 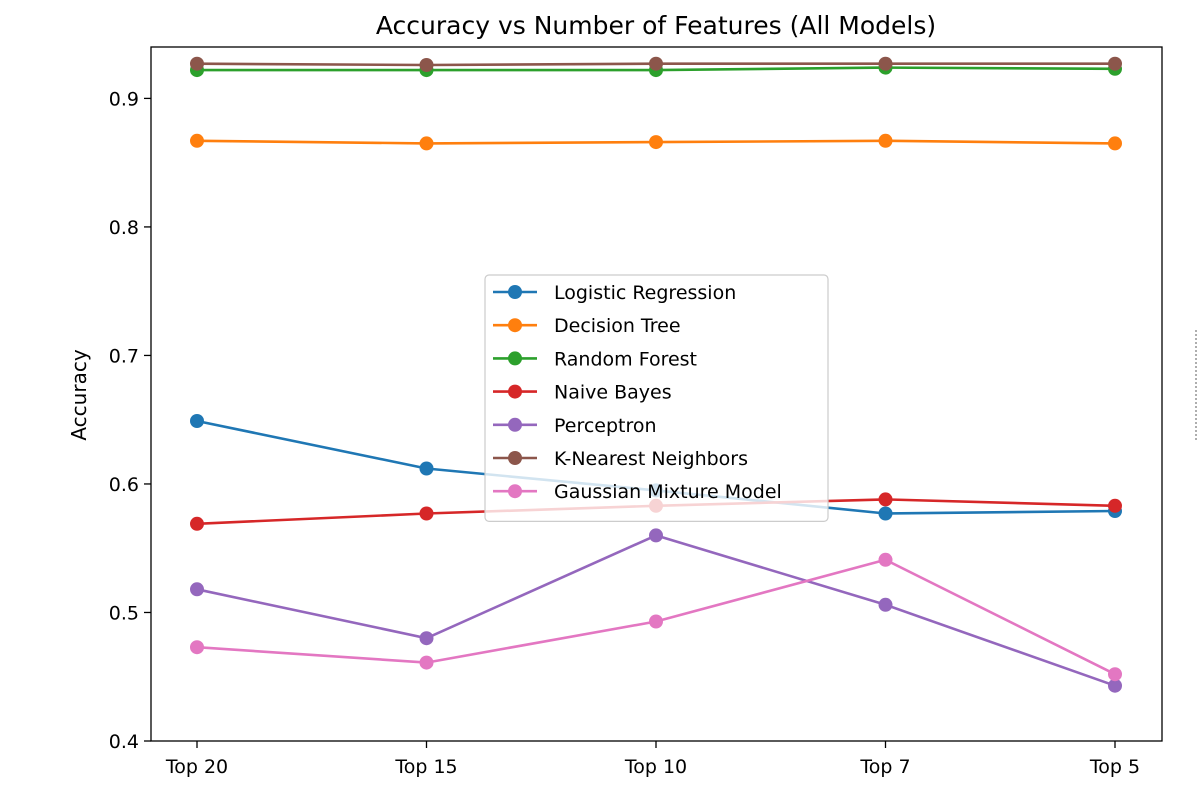 What do you see at coordinates (651, 459) in the screenshot?
I see `legend-label: K-Nearest Neighbors` at bounding box center [651, 459].